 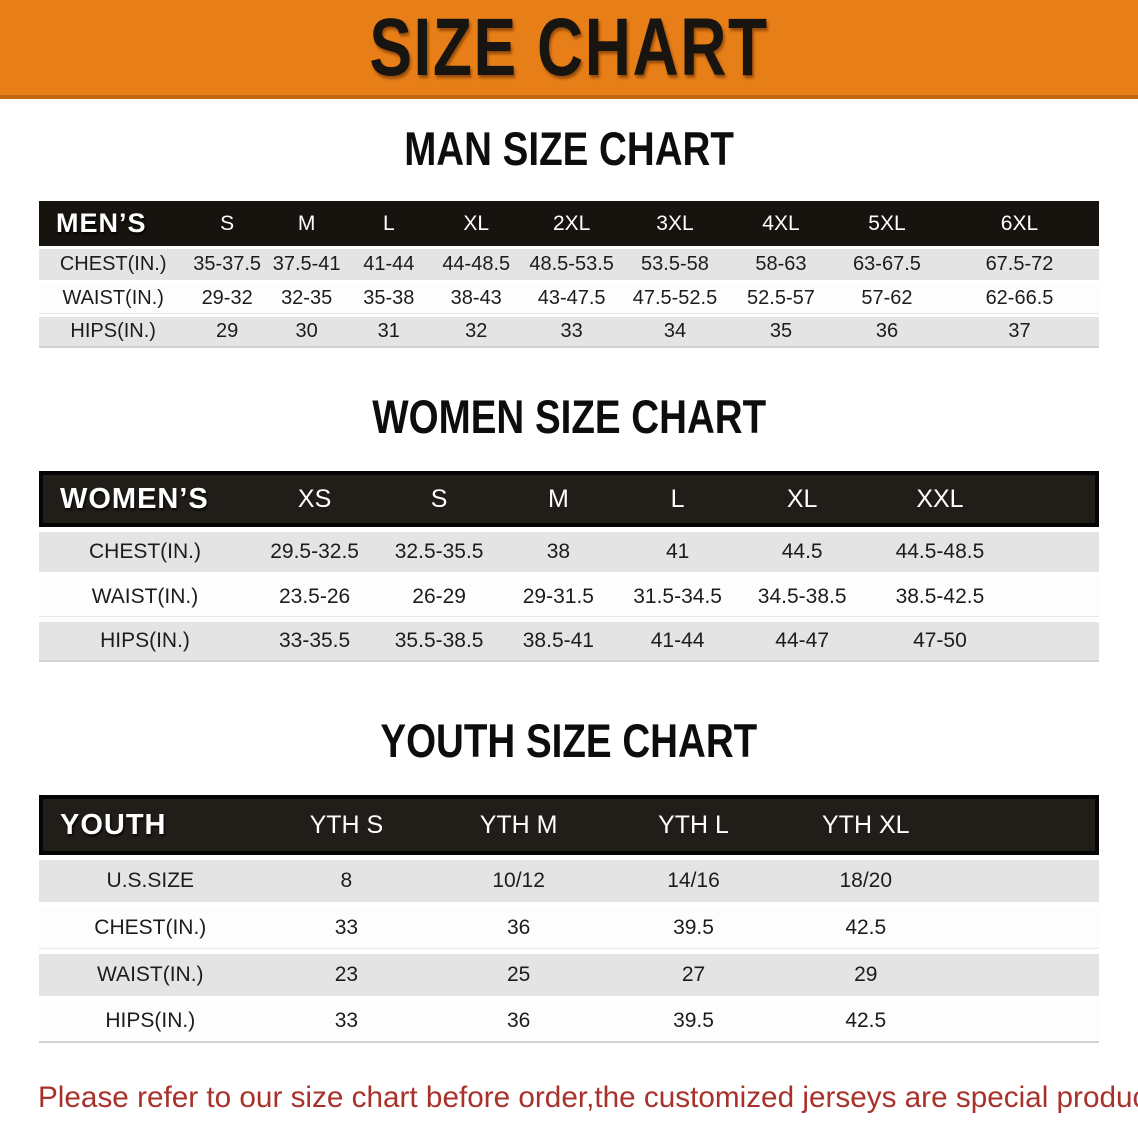 What do you see at coordinates (113, 223) in the screenshot?
I see `table-group-label: MEN’S` at bounding box center [113, 223].